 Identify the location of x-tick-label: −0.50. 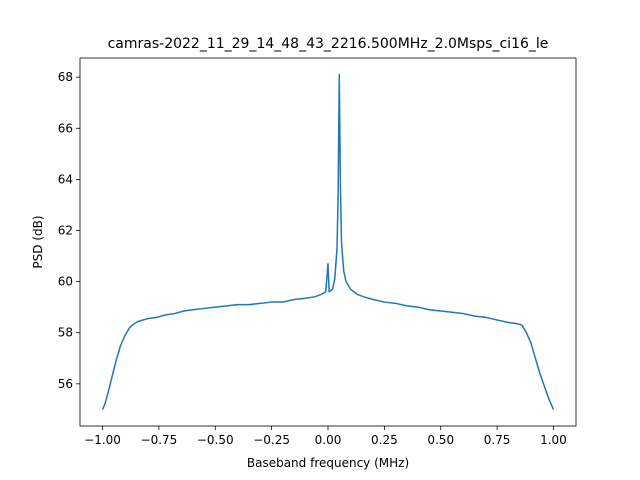
(215, 440).